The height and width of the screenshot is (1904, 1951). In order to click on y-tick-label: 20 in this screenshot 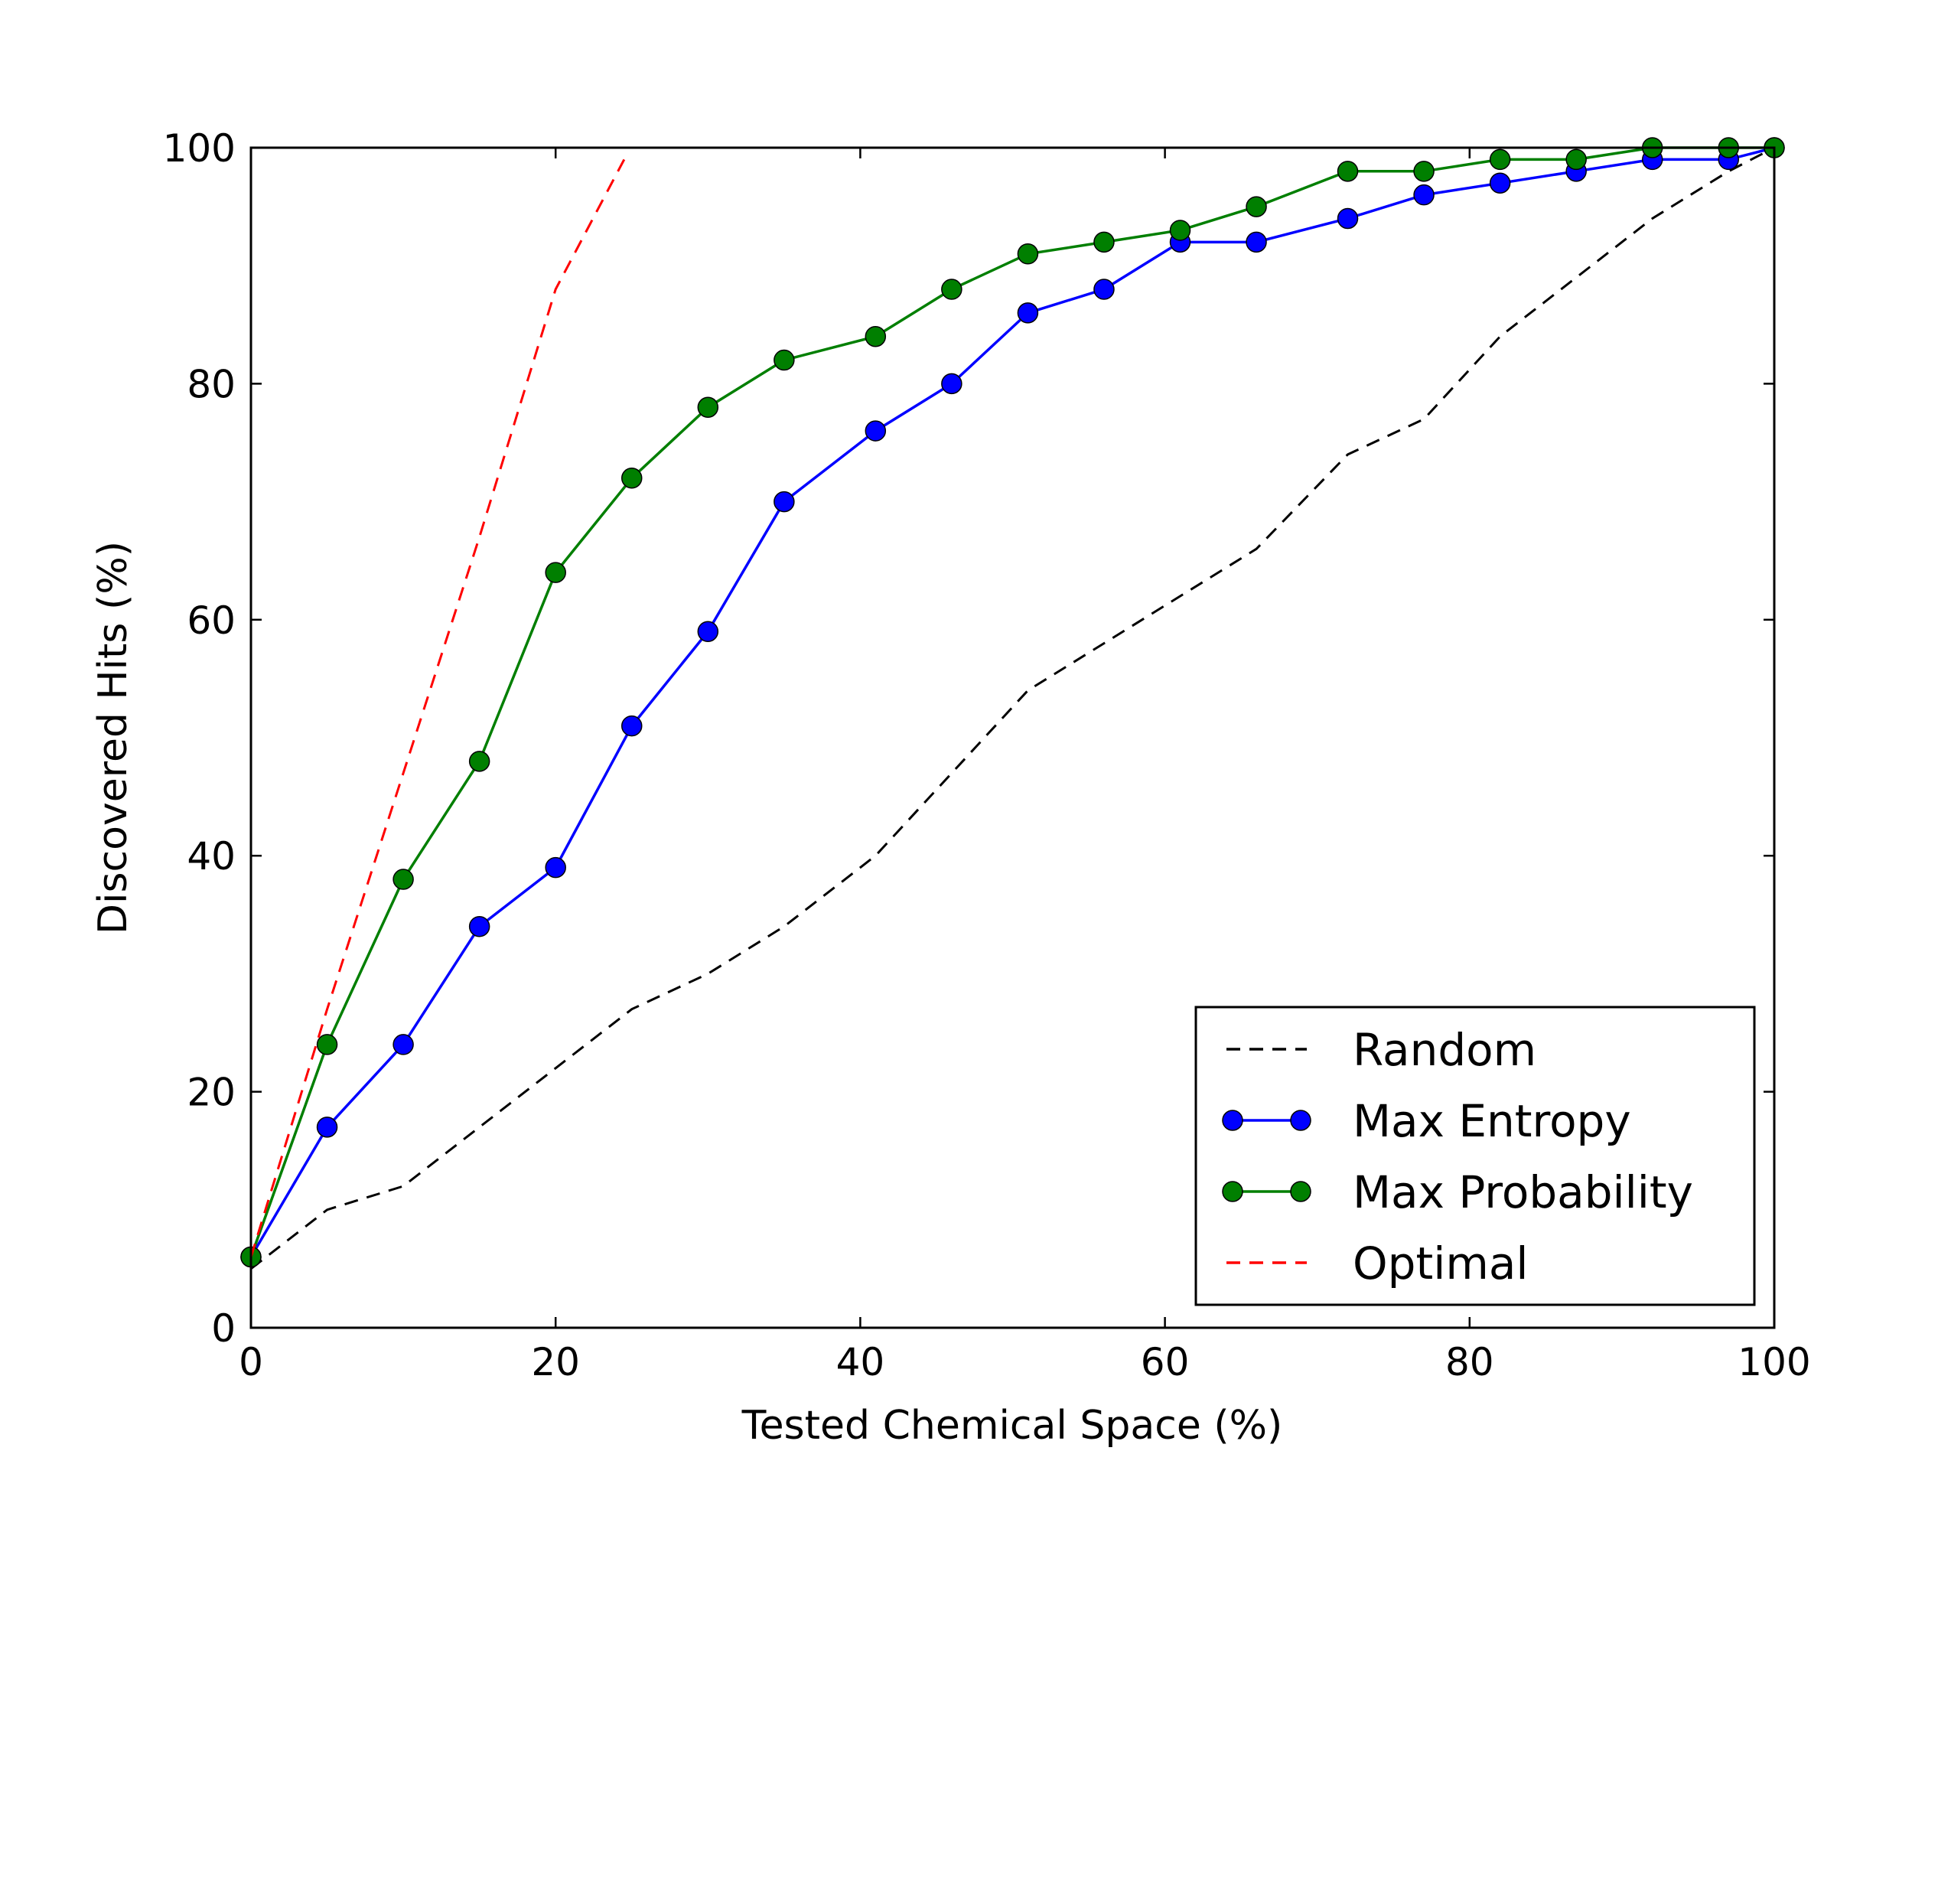, I will do `click(212, 1093)`.